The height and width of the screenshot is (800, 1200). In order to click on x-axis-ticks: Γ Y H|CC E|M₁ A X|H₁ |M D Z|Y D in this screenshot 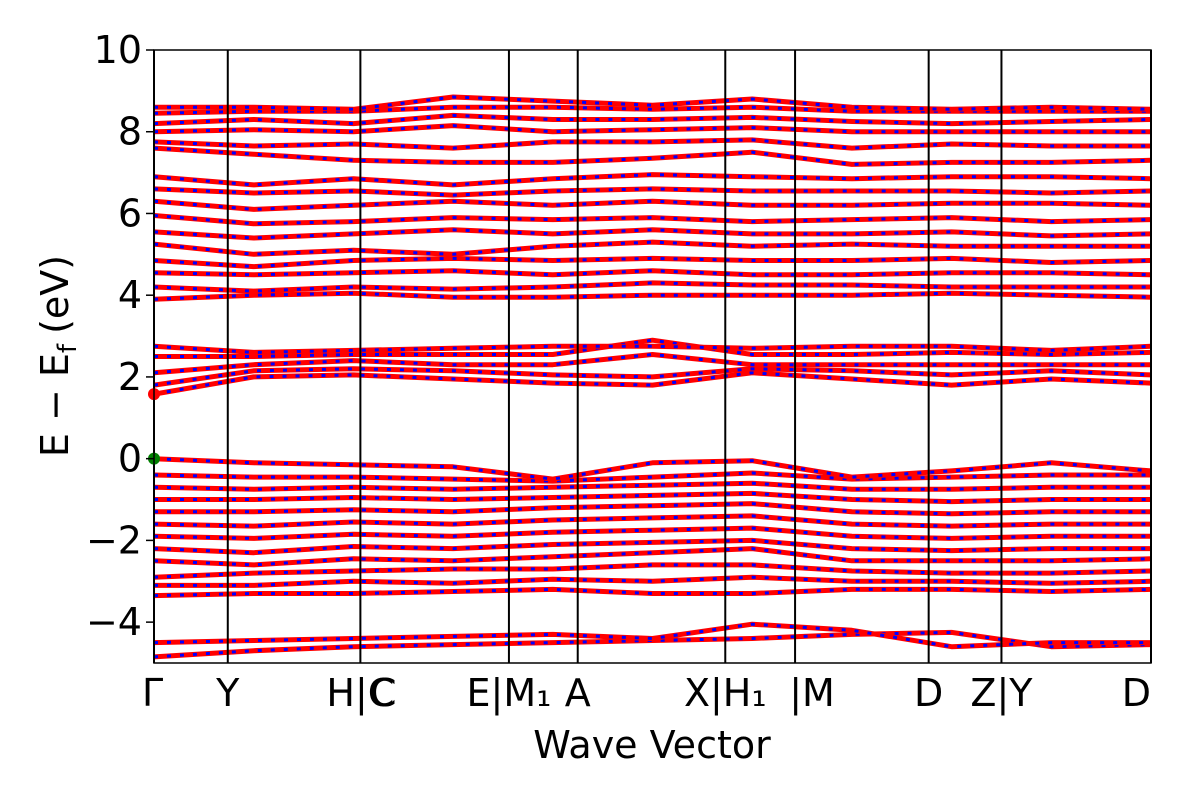, I will do `click(646, 693)`.